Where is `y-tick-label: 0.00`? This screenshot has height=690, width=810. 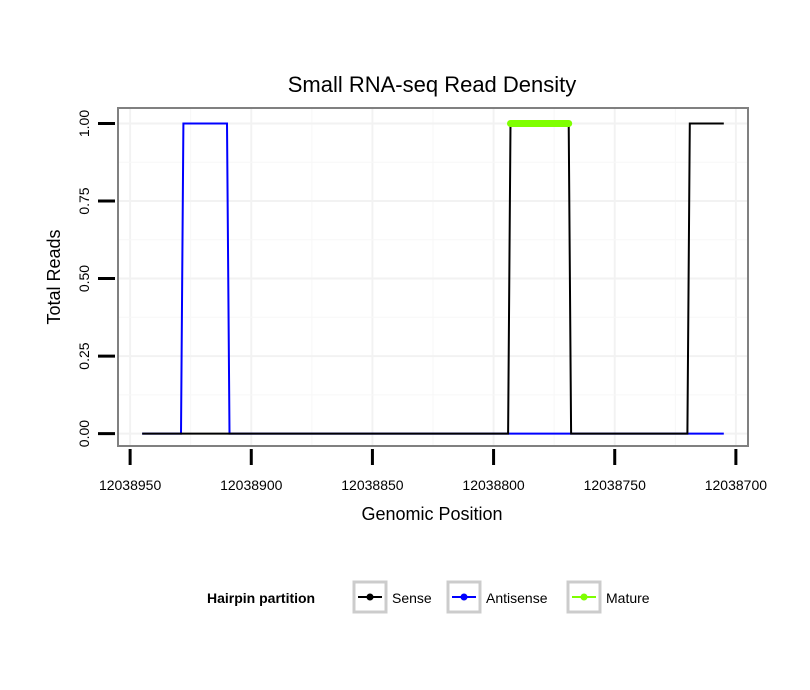
y-tick-label: 0.00 is located at coordinates (84, 433).